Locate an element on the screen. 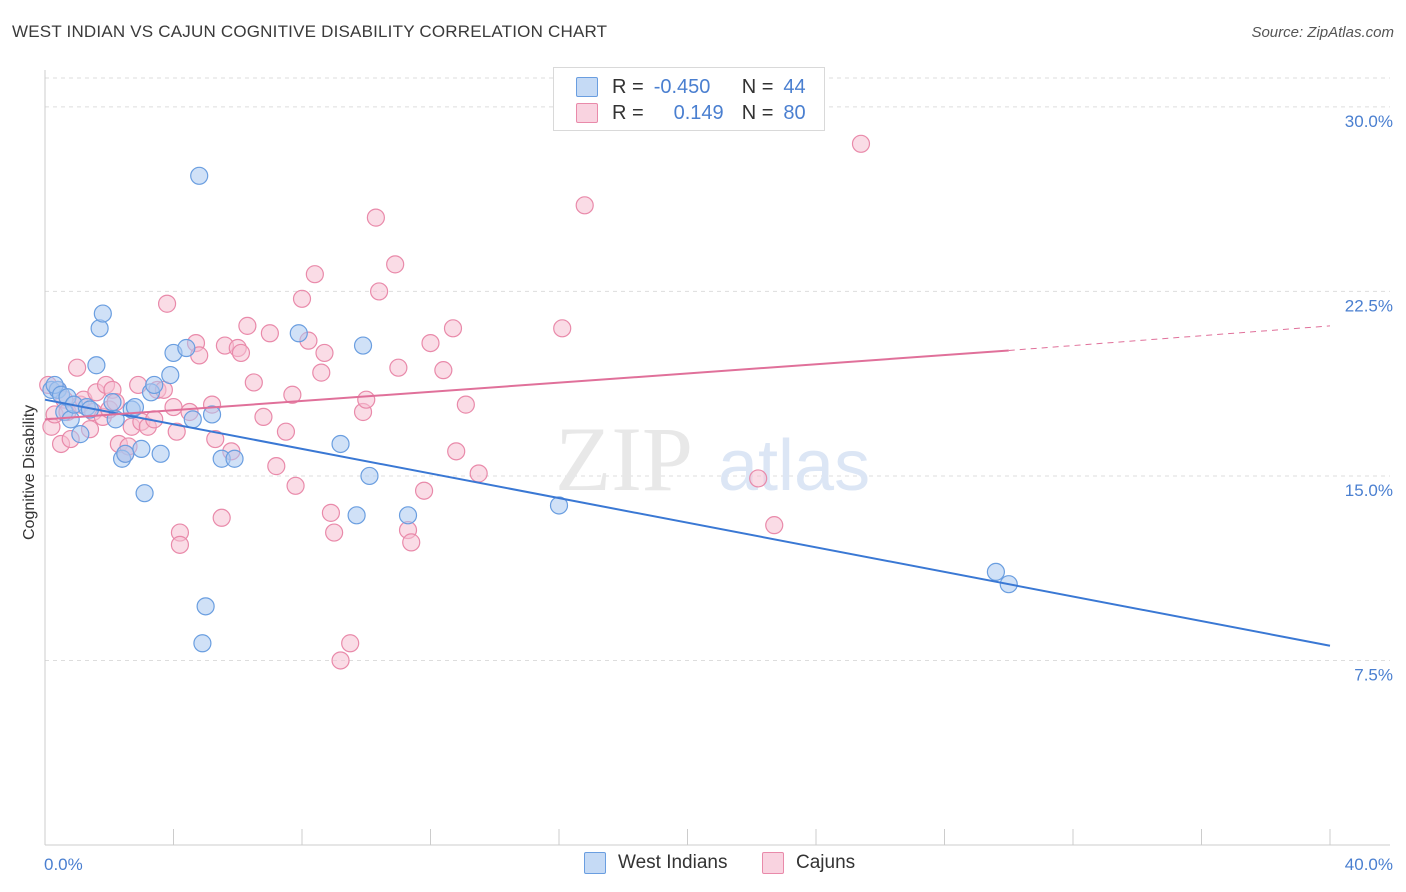  legend-row-cajuns: R = 0.149 N = 80 is located at coordinates (691, 113).